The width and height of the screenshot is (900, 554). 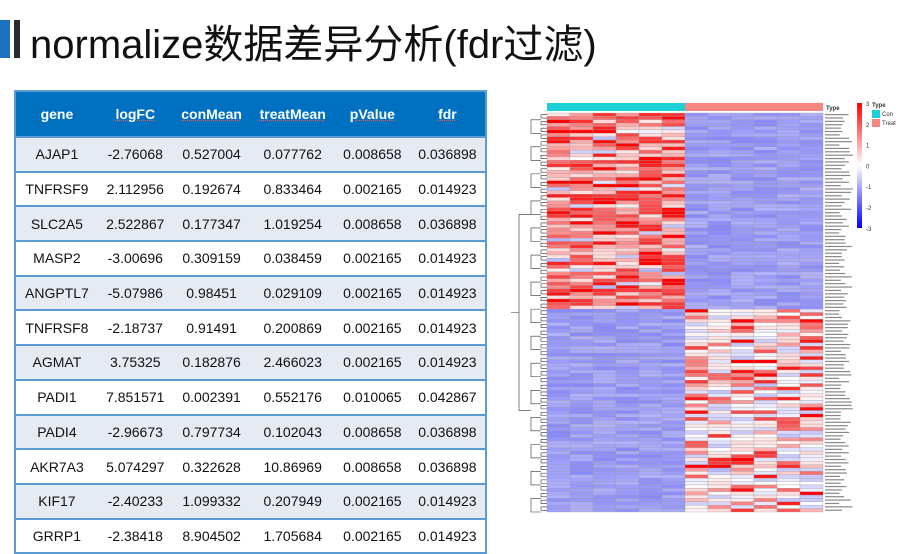 I want to click on cell-conmean: 0.182876, so click(x=211, y=362).